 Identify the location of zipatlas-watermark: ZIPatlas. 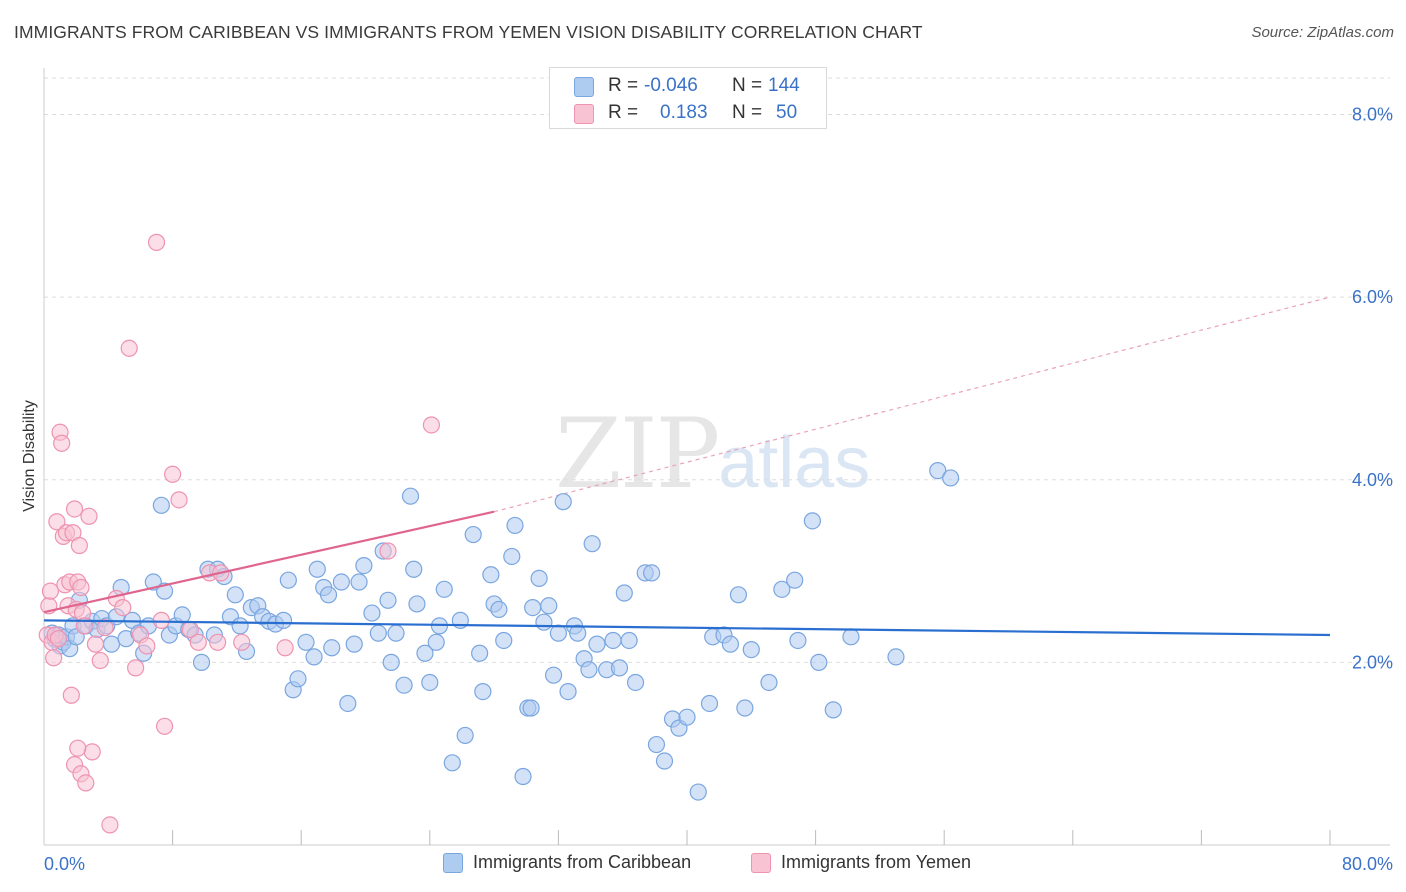
(712, 454).